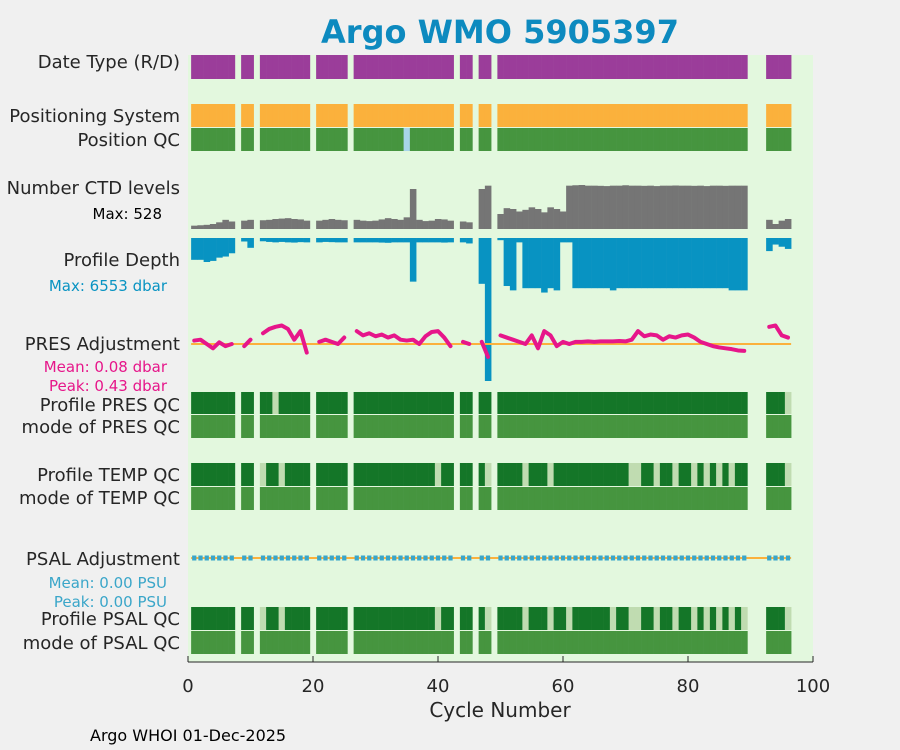  Describe the element at coordinates (313, 686) in the screenshot. I see `x-tick-label: 20` at that location.